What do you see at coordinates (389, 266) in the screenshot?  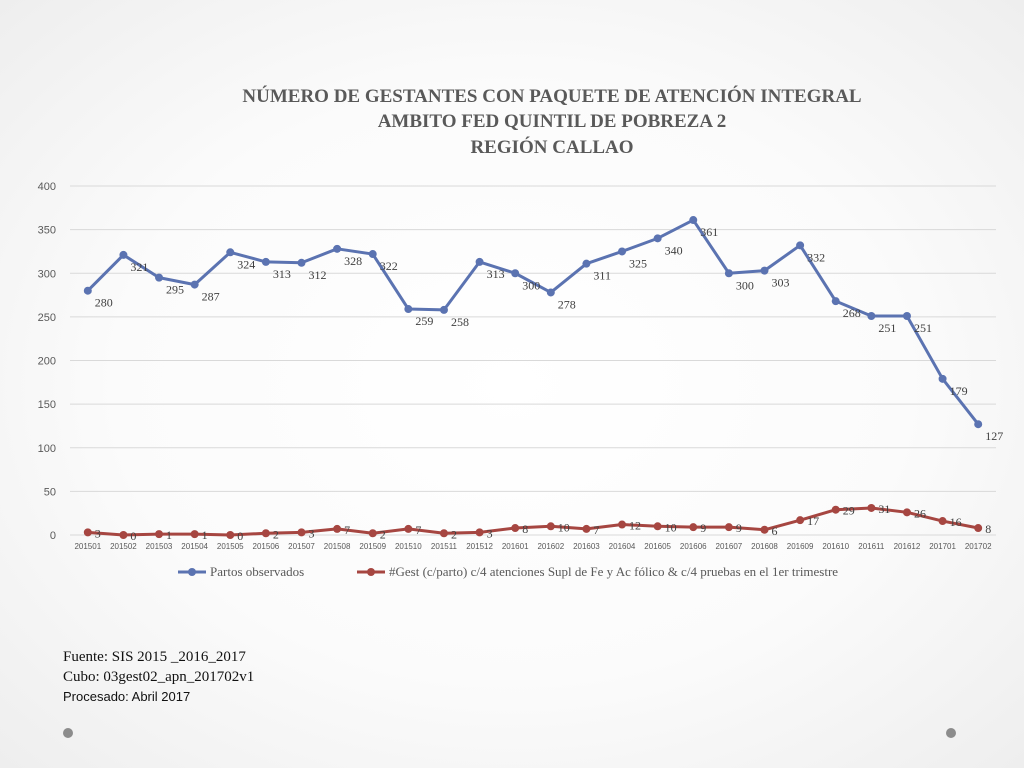 I see `data-label: 322` at bounding box center [389, 266].